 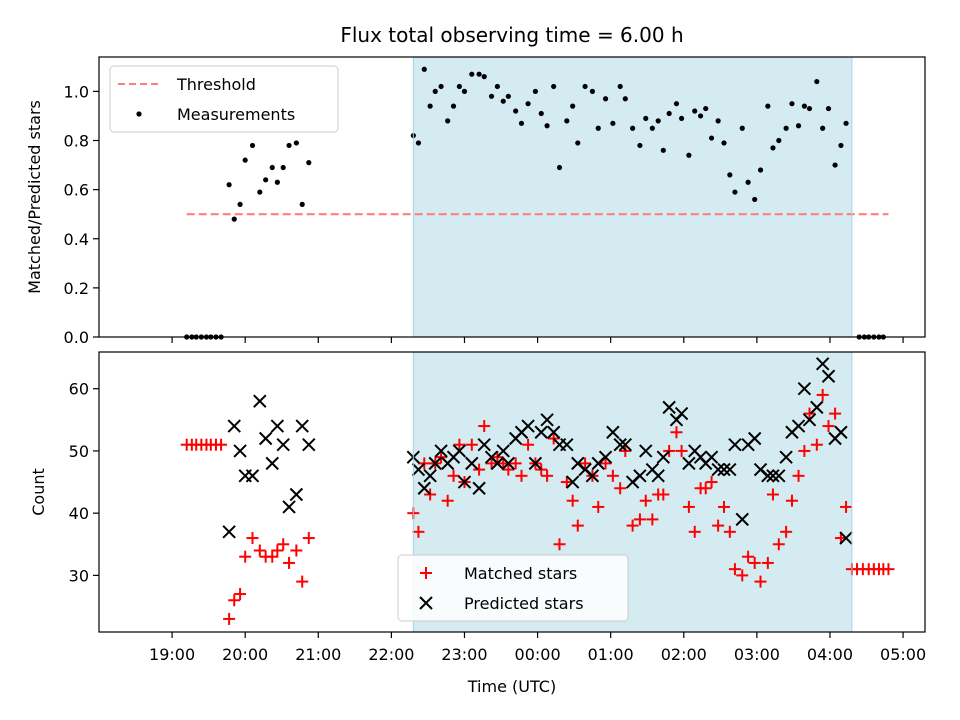 I want to click on measurements-legend-label: Measurements, so click(x=236, y=114).